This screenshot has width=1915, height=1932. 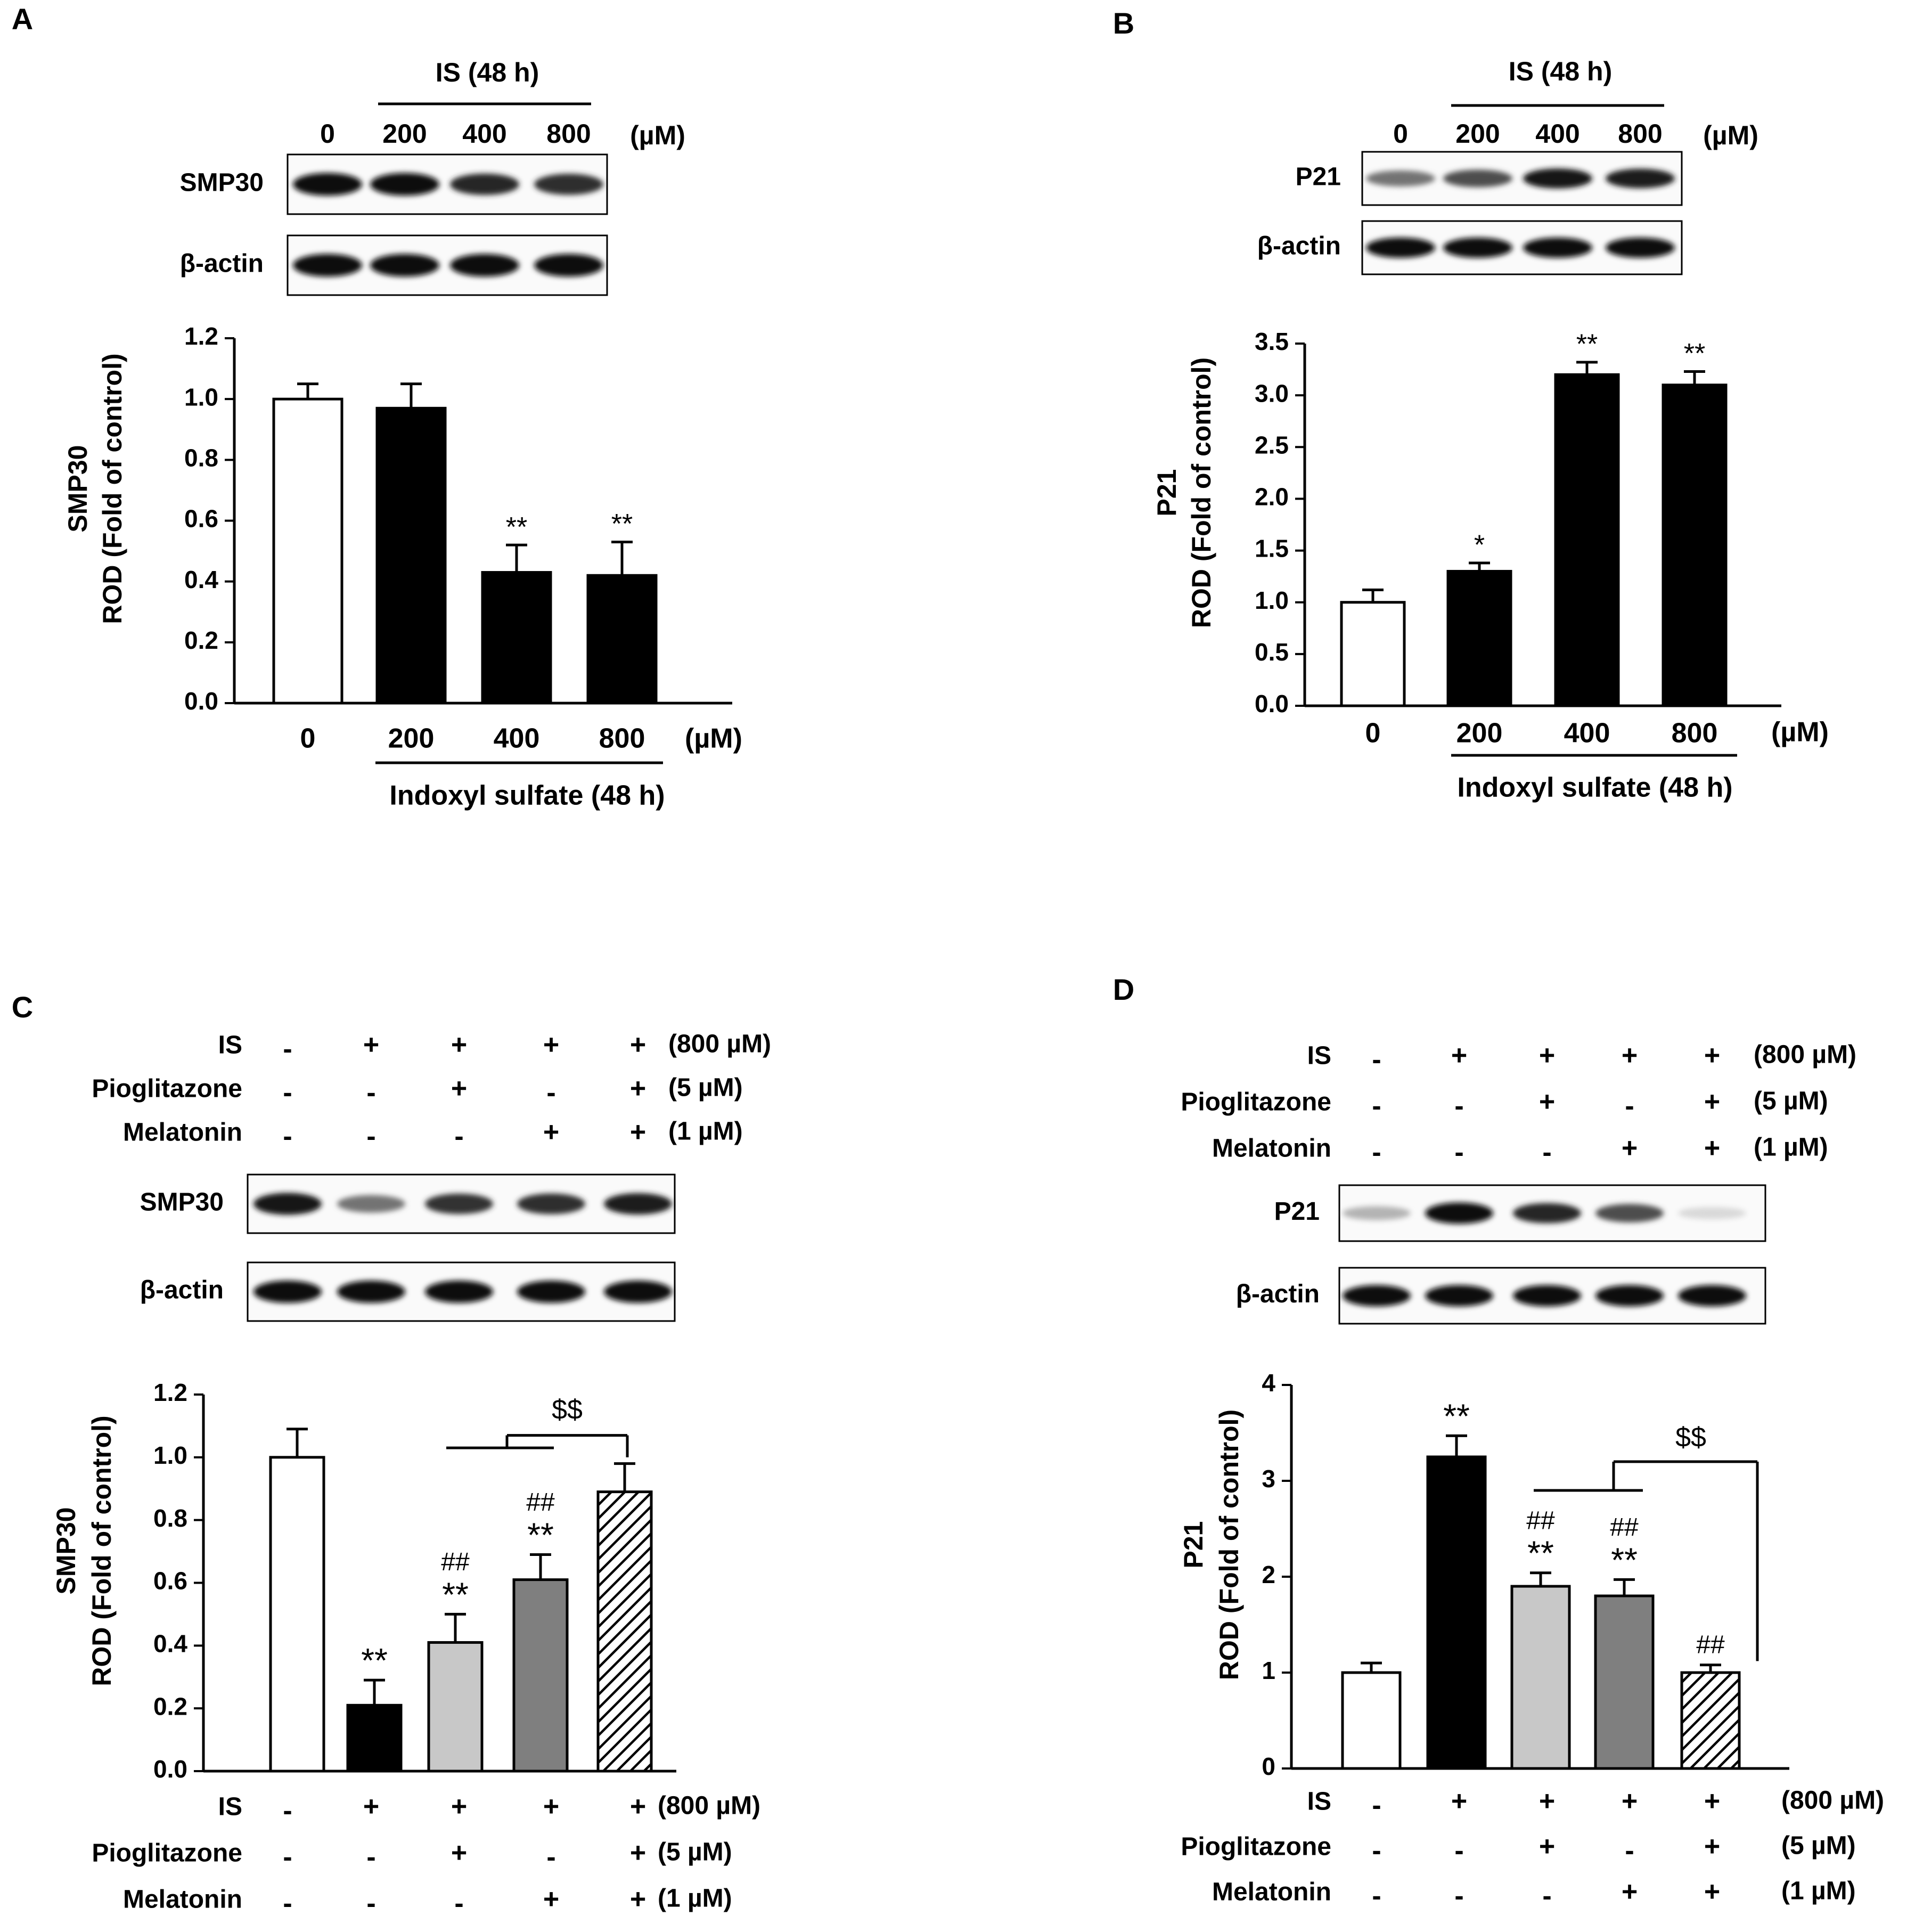 What do you see at coordinates (22, 19) in the screenshot?
I see `panel-letter-a: A` at bounding box center [22, 19].